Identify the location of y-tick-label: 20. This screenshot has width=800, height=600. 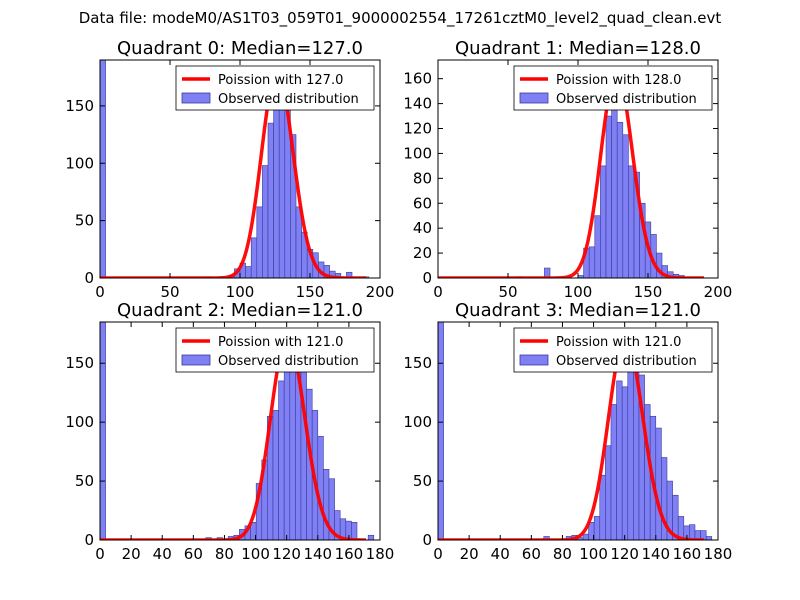
(422, 253).